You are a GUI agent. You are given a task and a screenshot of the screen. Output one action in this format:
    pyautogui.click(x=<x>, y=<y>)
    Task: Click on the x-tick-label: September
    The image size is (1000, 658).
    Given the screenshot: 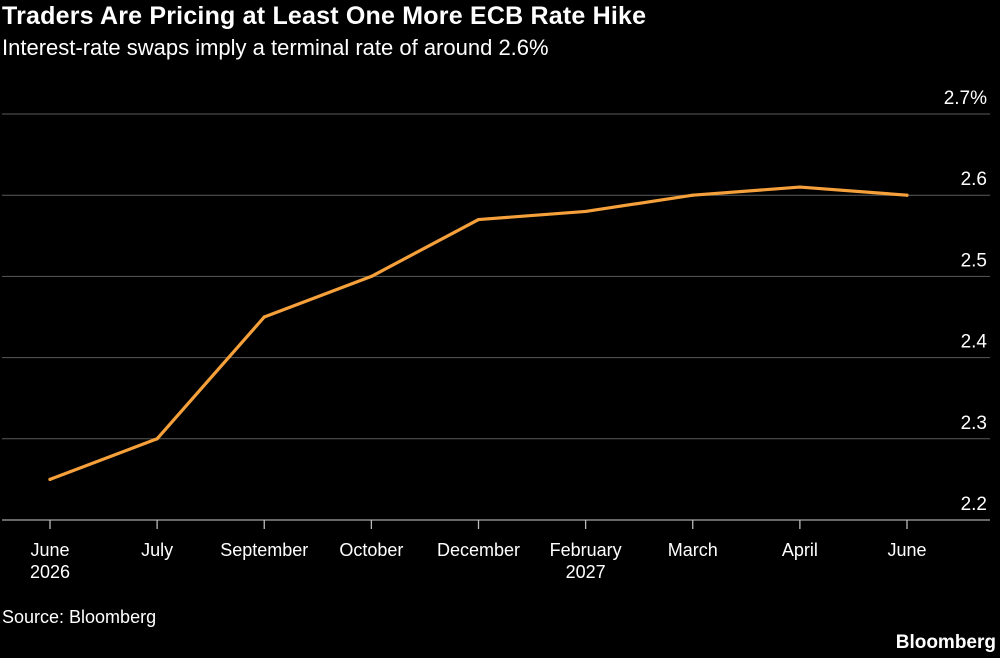 What is the action you would take?
    pyautogui.click(x=264, y=550)
    